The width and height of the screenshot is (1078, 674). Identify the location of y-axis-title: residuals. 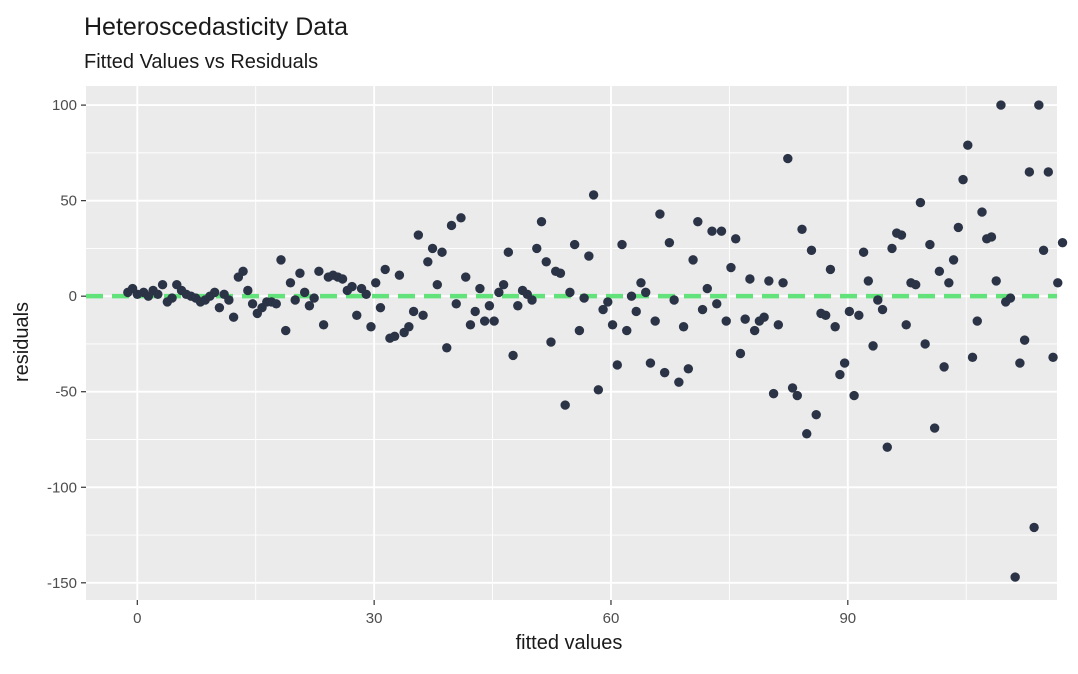
(22, 342).